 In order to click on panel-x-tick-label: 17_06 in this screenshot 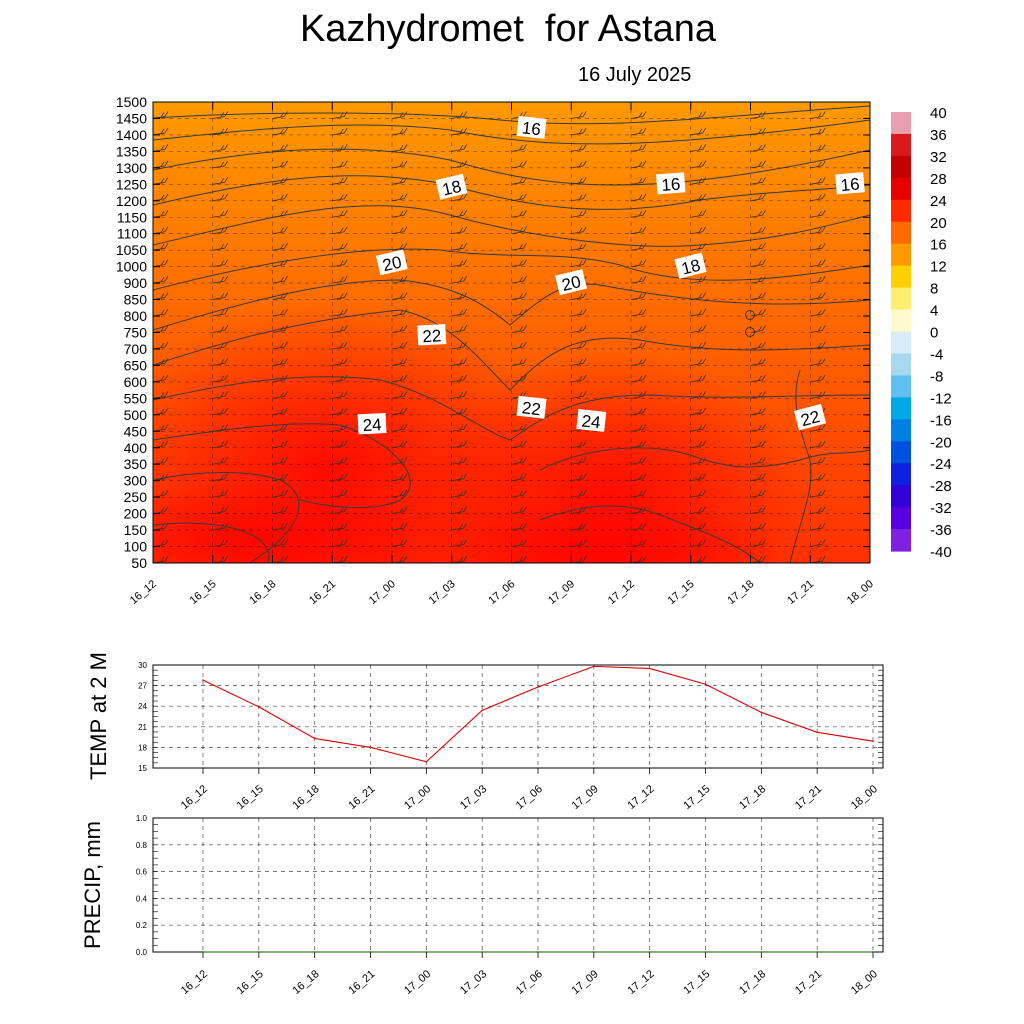, I will do `click(529, 982)`.